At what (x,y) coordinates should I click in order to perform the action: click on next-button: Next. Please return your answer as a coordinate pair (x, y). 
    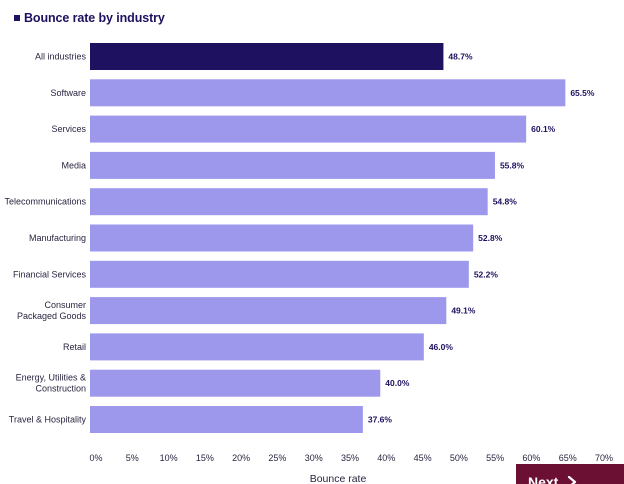
    Looking at the image, I should click on (570, 474).